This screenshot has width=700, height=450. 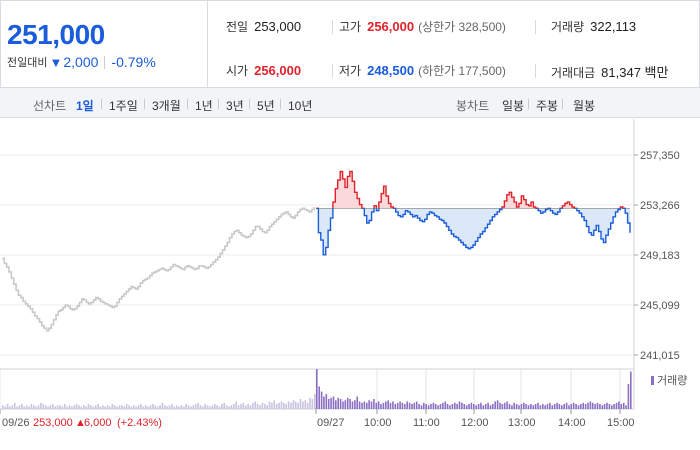 What do you see at coordinates (139, 423) in the screenshot?
I see `prev-day-pct: (+2.43%)` at bounding box center [139, 423].